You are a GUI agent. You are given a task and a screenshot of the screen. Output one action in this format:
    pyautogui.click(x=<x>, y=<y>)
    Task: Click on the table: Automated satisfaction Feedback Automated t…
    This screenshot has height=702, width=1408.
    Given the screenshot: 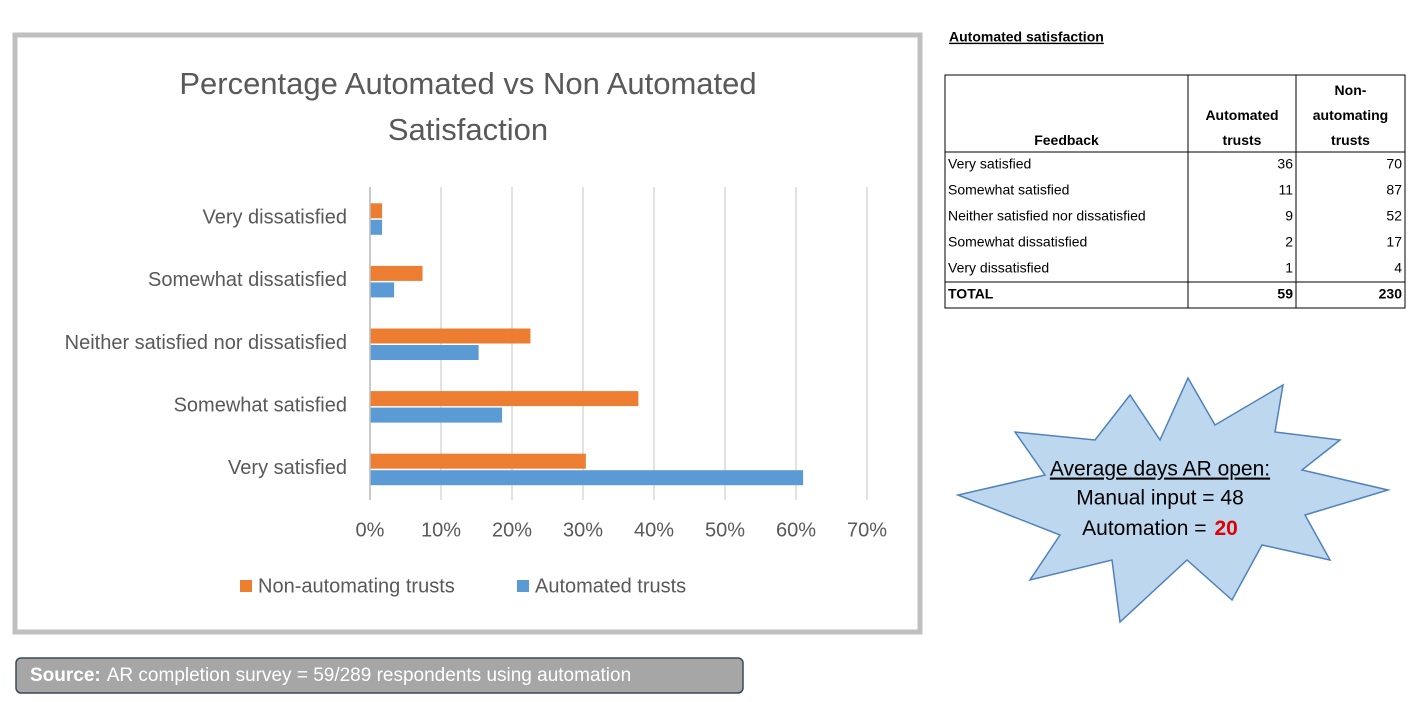 What is the action you would take?
    pyautogui.click(x=1175, y=169)
    